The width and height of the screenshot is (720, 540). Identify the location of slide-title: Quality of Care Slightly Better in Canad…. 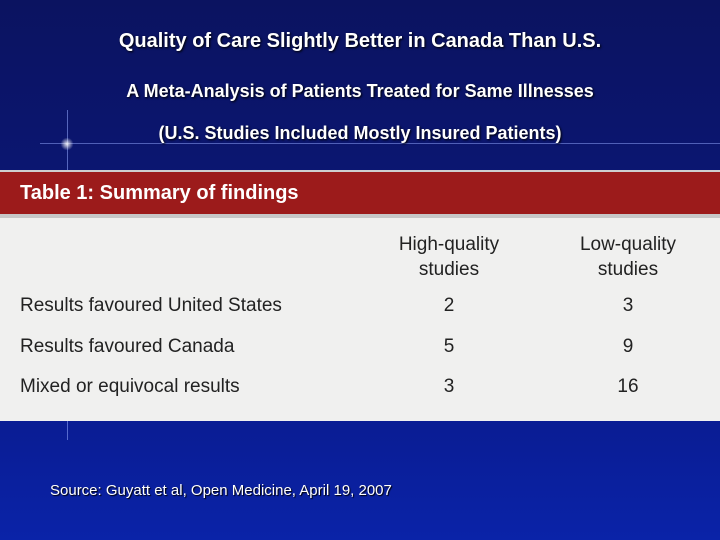
(360, 41).